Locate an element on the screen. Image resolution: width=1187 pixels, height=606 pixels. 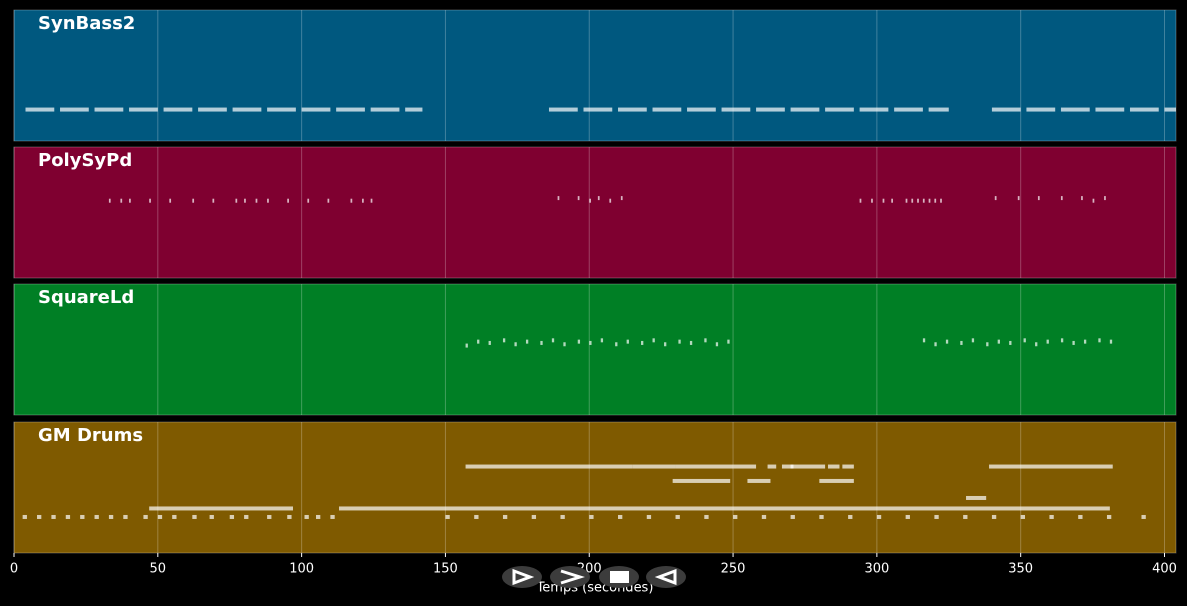
x-tick-label: 350 is located at coordinates (1020, 569).